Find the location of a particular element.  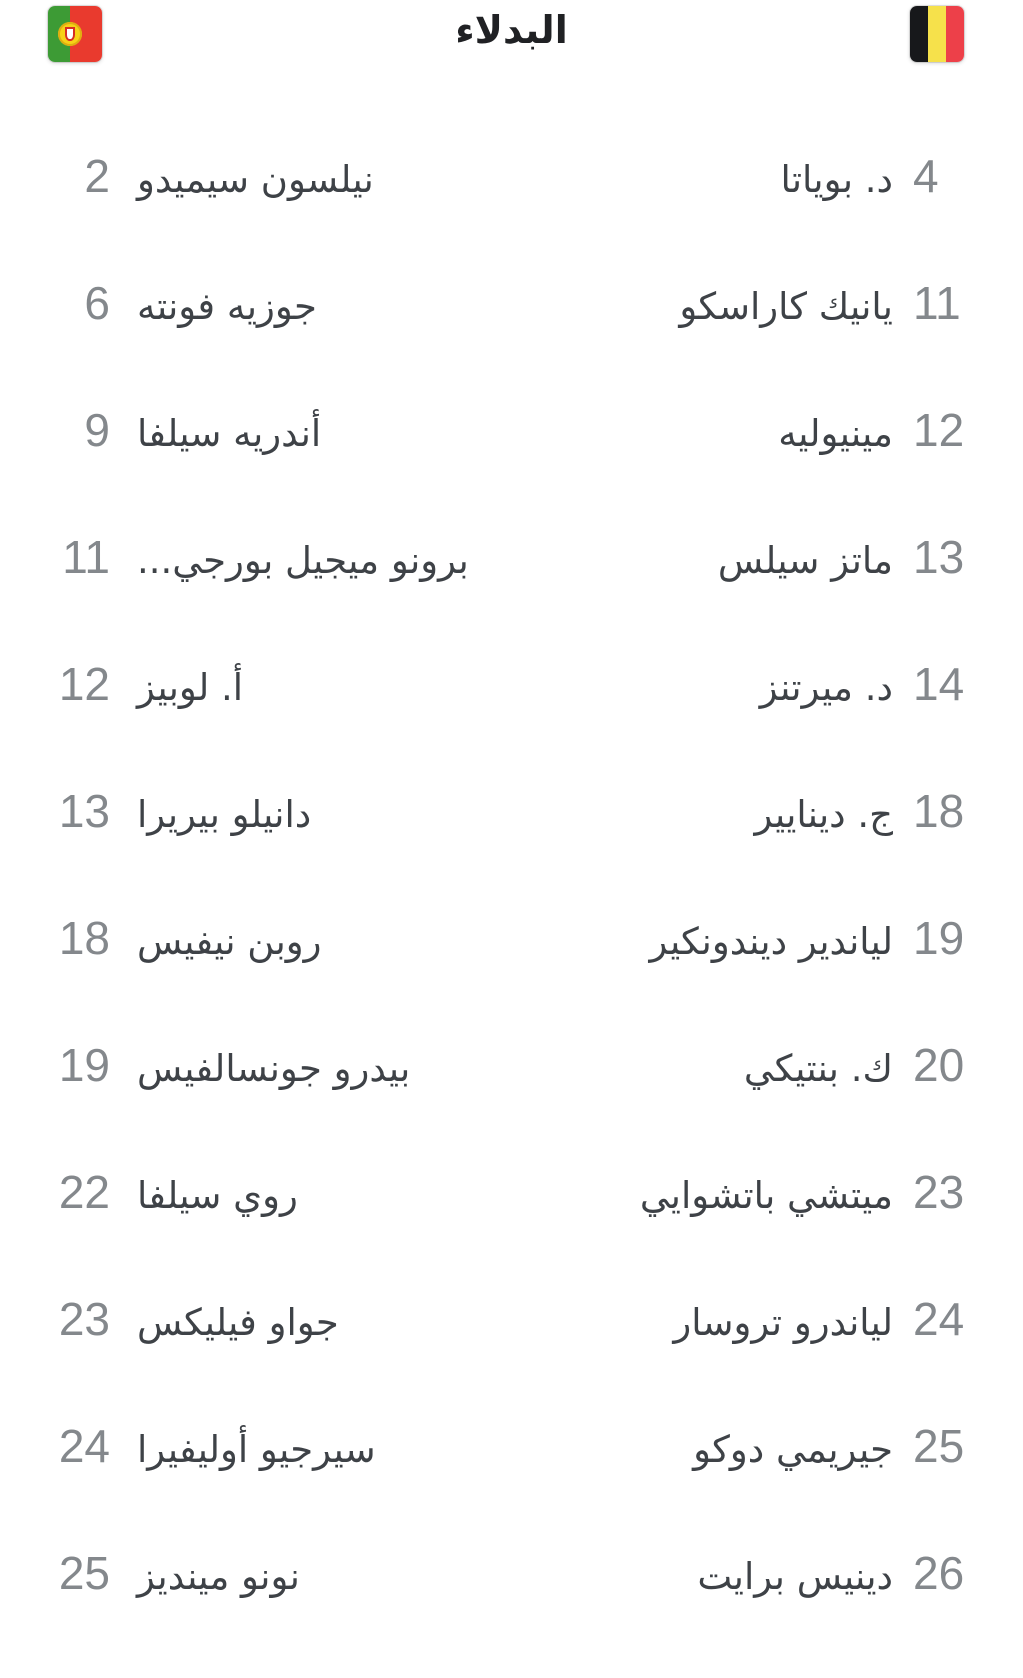

belgium-substitute: ماتز سيلس 13 is located at coordinates (870, 557).